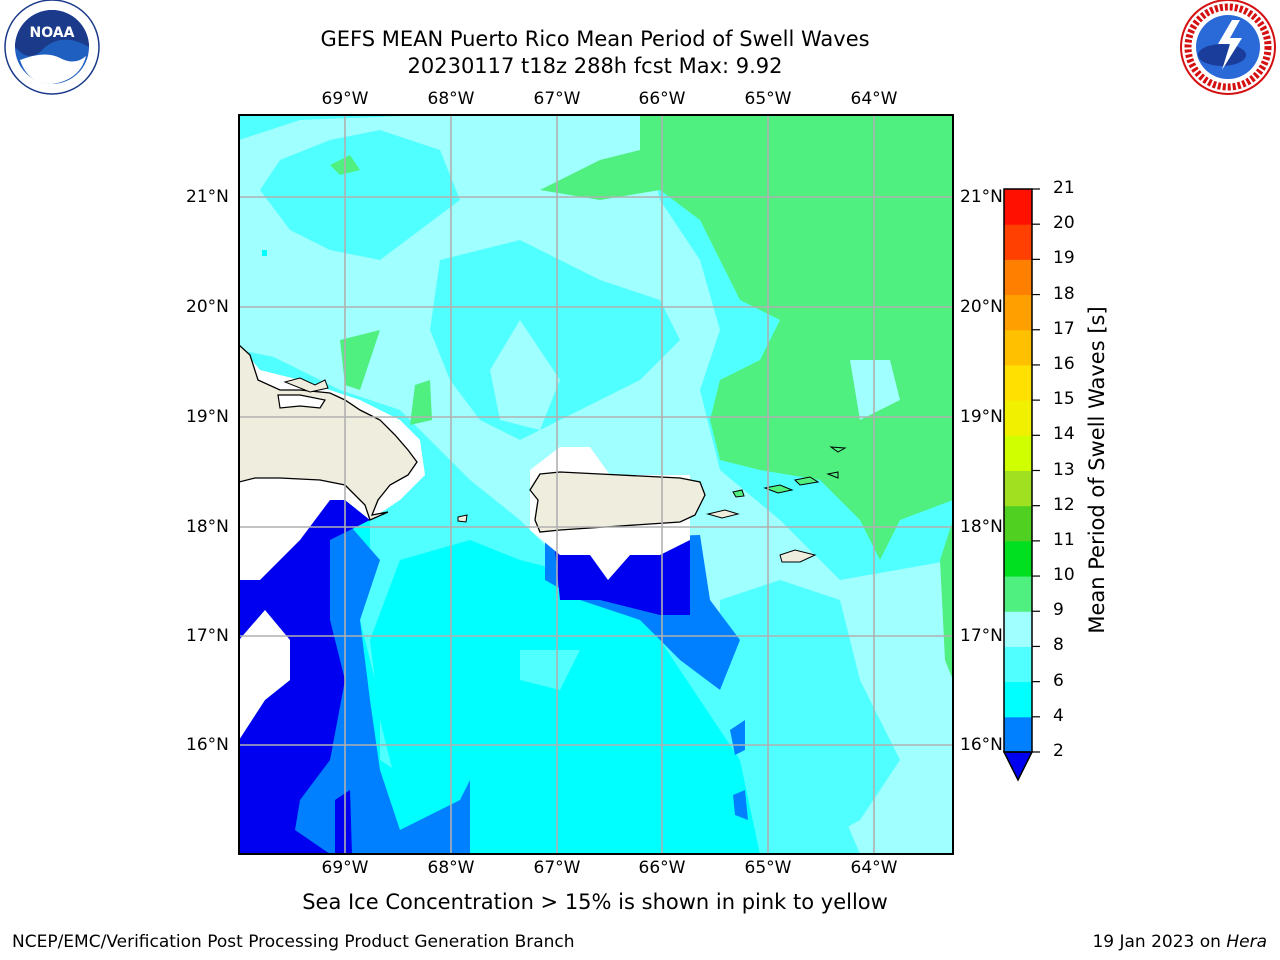 The image size is (1280, 960). Describe the element at coordinates (207, 745) in the screenshot. I see `lat-label-left: 16°N` at that location.